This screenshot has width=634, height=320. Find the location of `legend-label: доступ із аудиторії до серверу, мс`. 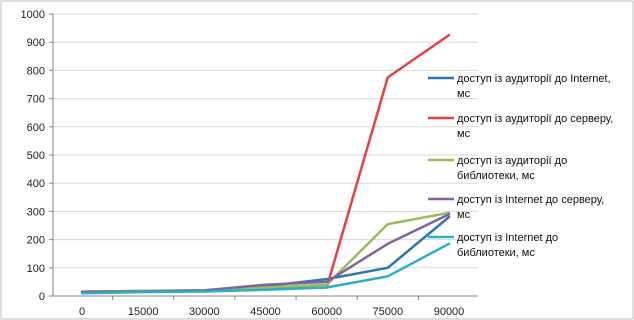

legend-label: доступ із аудиторії до серверу, мс is located at coordinates (535, 126).